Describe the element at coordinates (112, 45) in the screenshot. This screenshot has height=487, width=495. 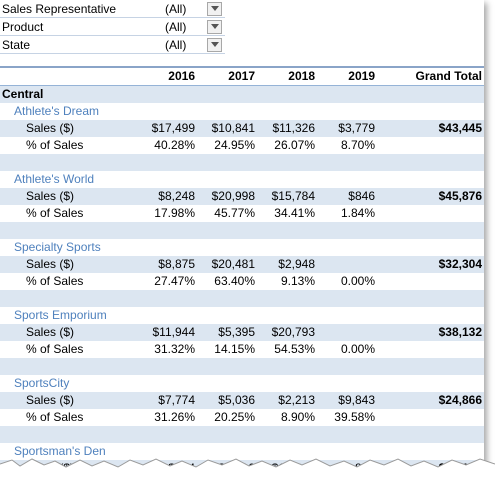
I see `filter-row-state: State (All)` at that location.